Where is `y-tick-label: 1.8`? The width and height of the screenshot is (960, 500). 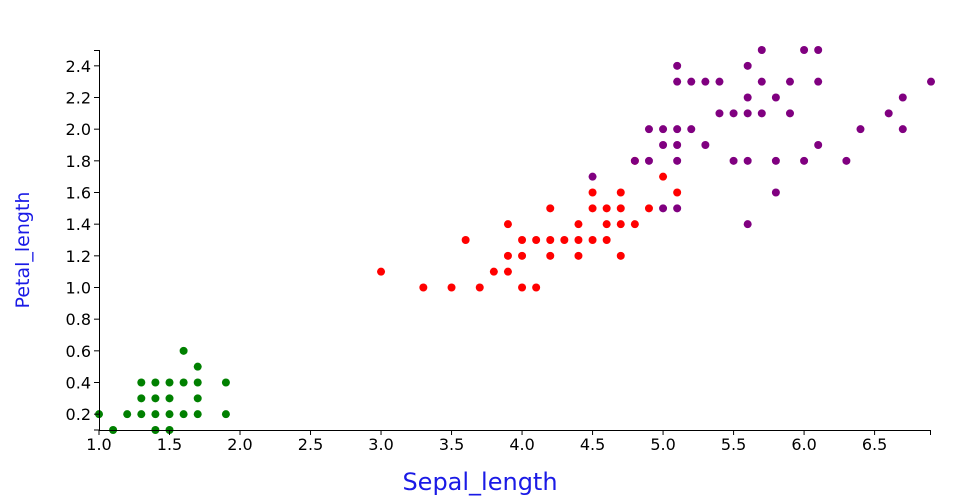 y-tick-label: 1.8 is located at coordinates (78, 161).